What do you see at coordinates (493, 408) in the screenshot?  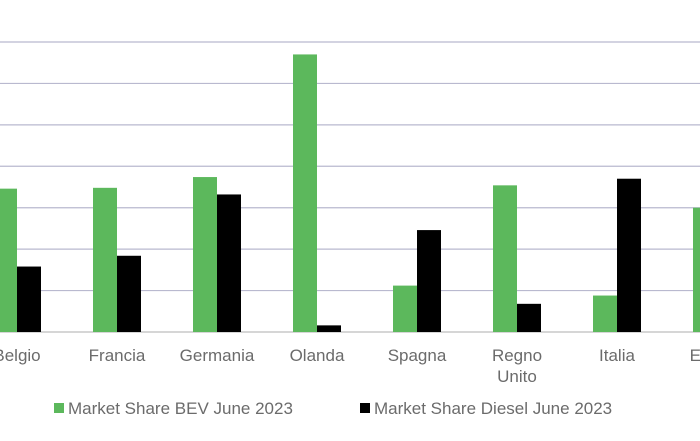 I see `legend-label: Market Share Diesel June 2023` at bounding box center [493, 408].